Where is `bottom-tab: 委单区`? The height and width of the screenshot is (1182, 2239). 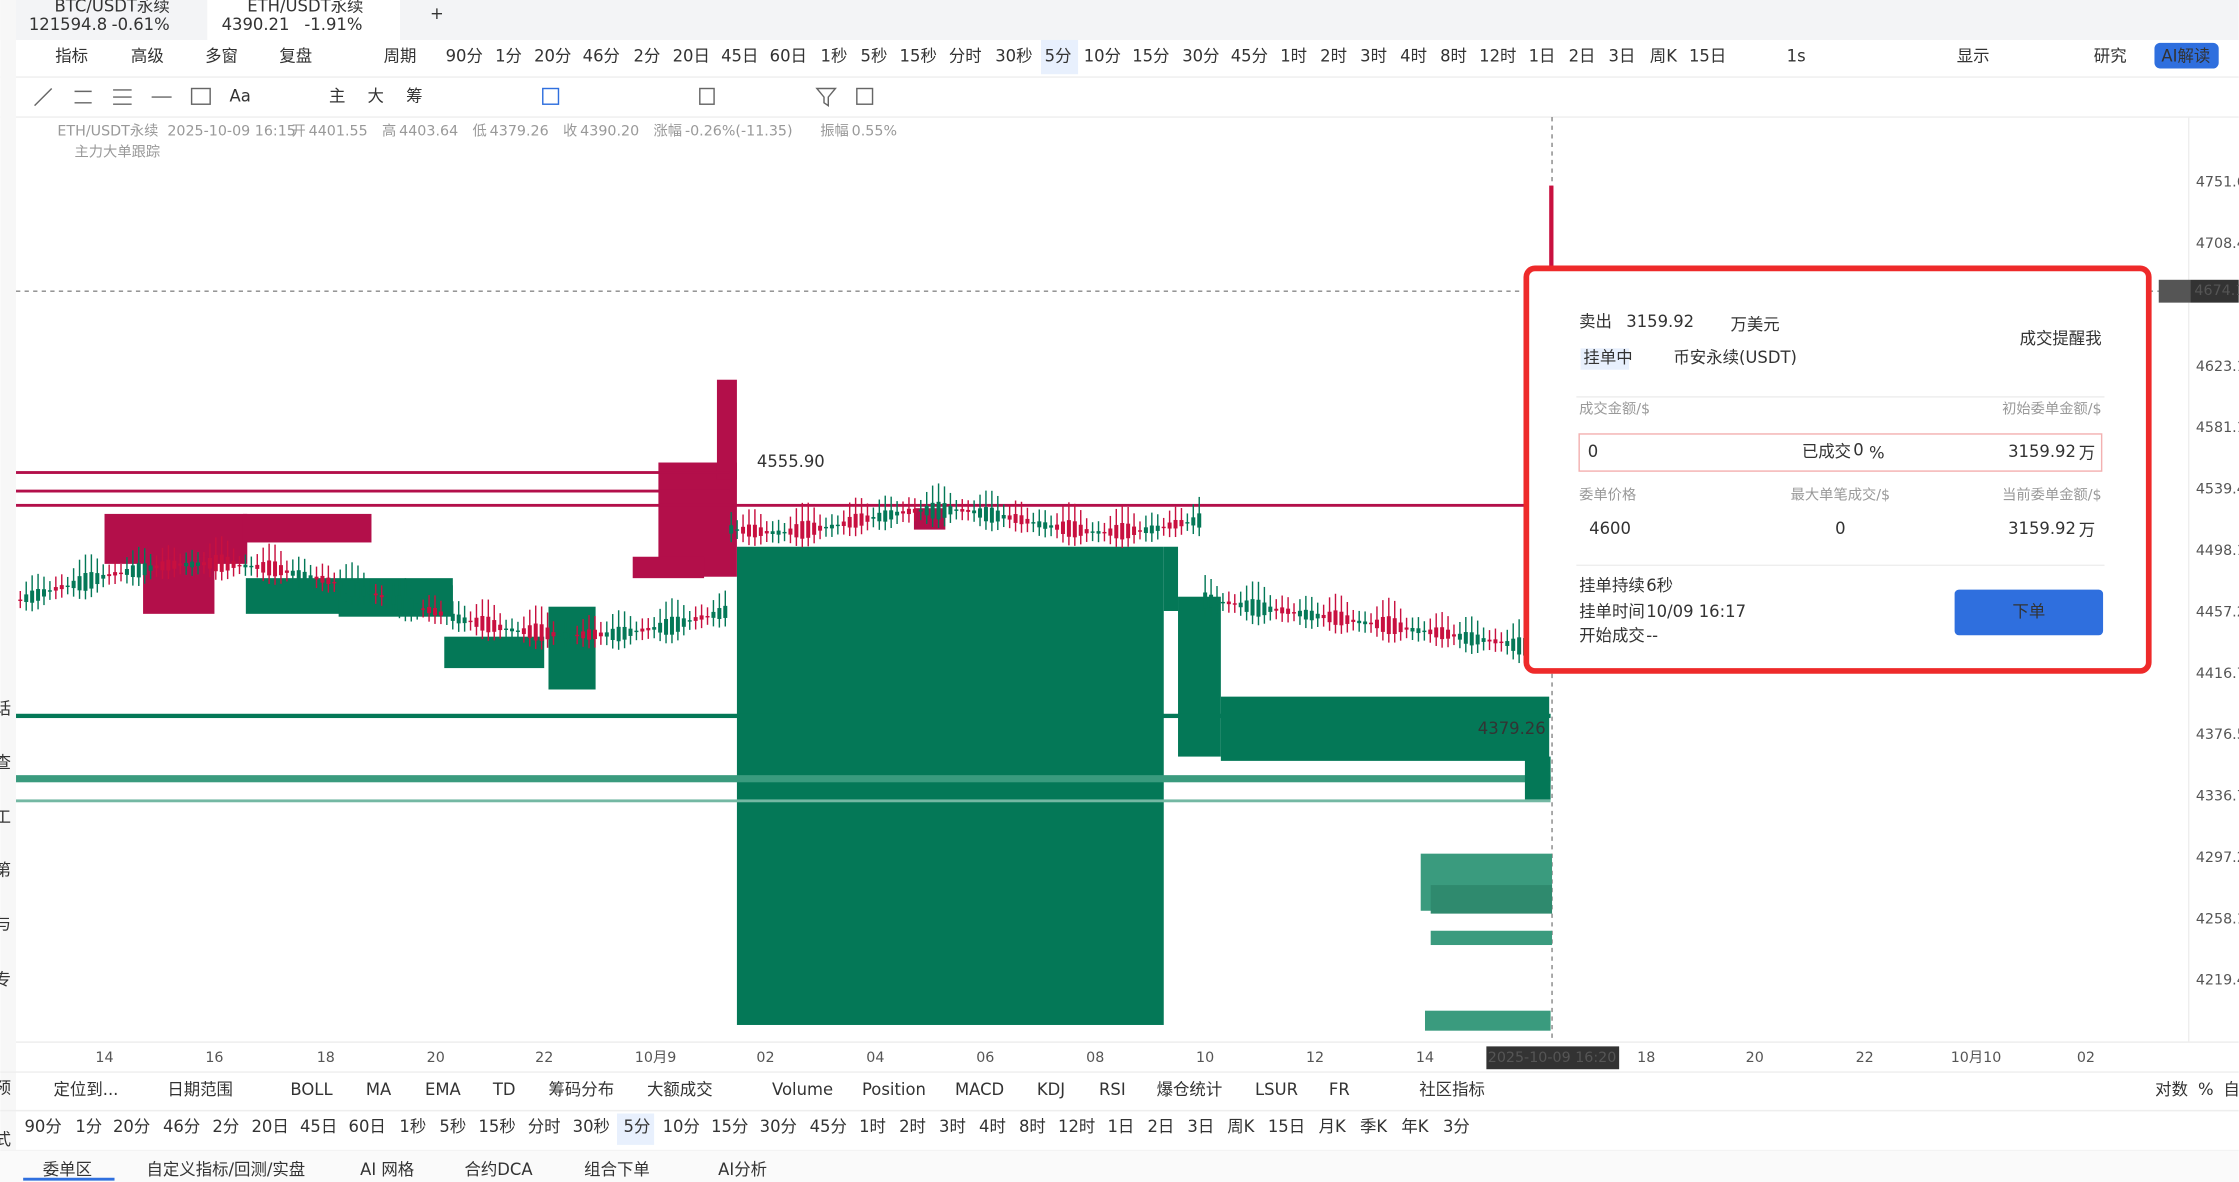 bottom-tab: 委单区 is located at coordinates (67, 1169).